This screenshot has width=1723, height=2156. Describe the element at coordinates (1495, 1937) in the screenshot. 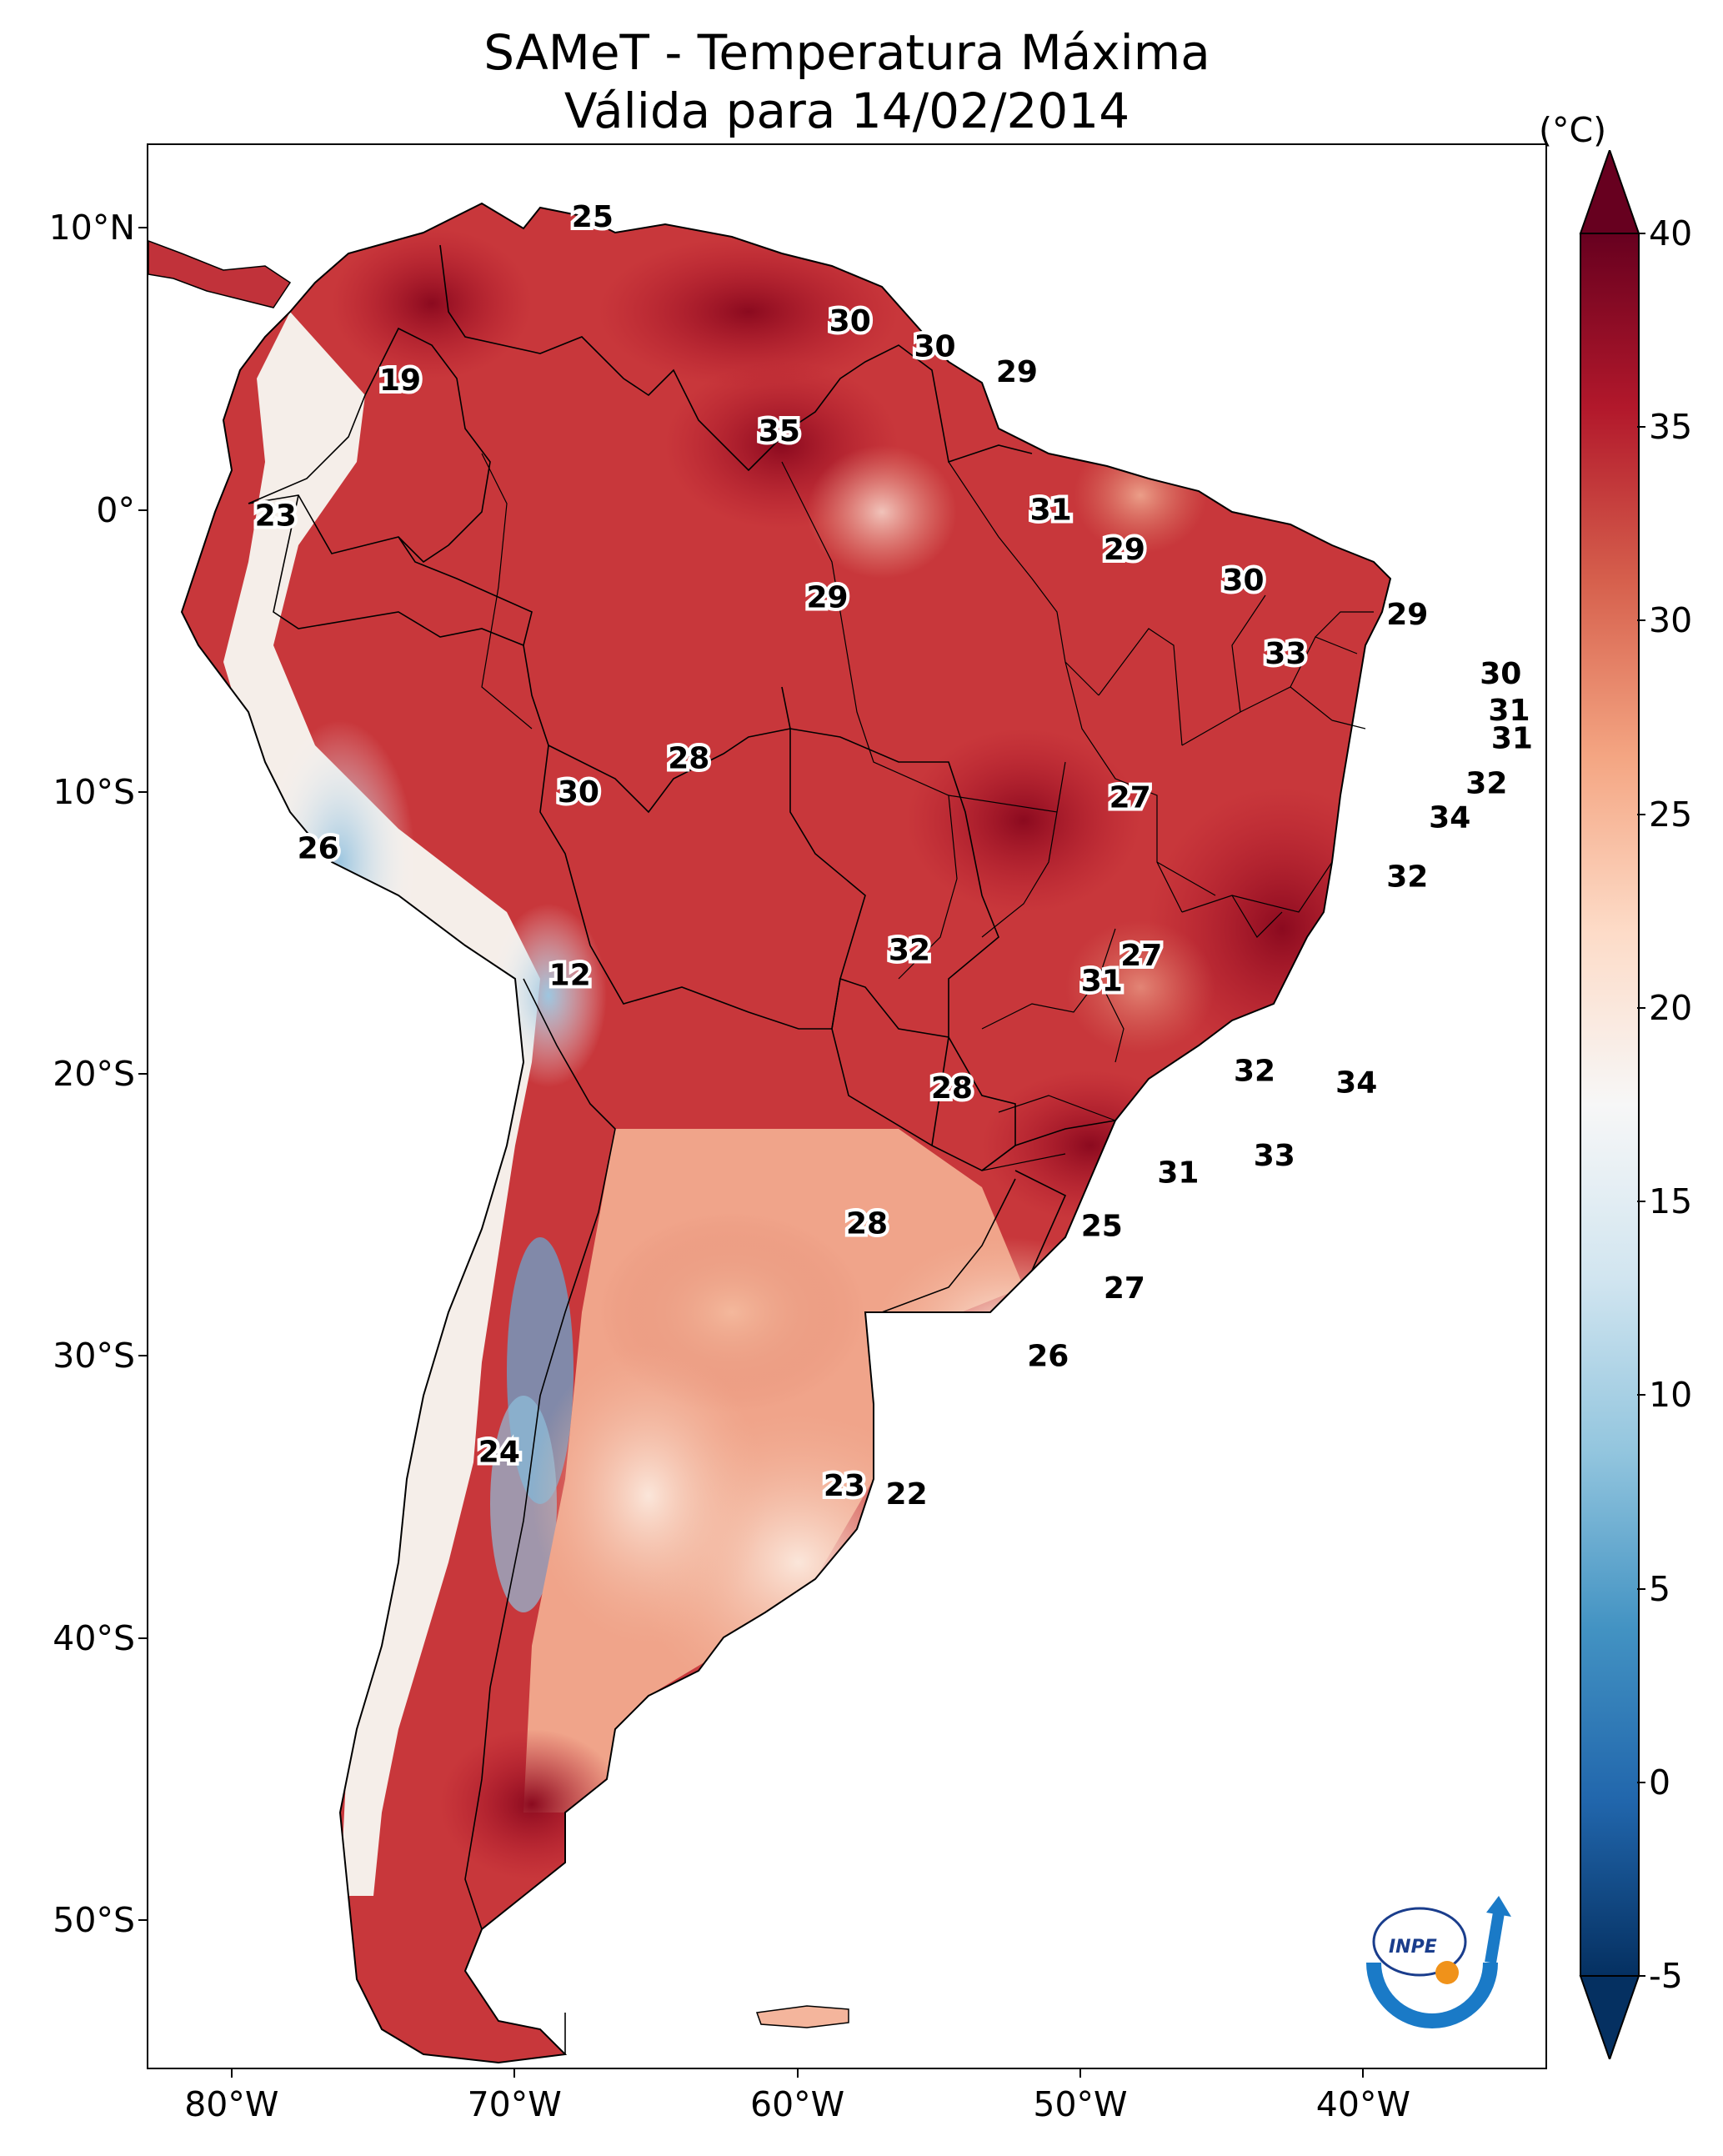

I see `logo-arrow-stem` at that location.